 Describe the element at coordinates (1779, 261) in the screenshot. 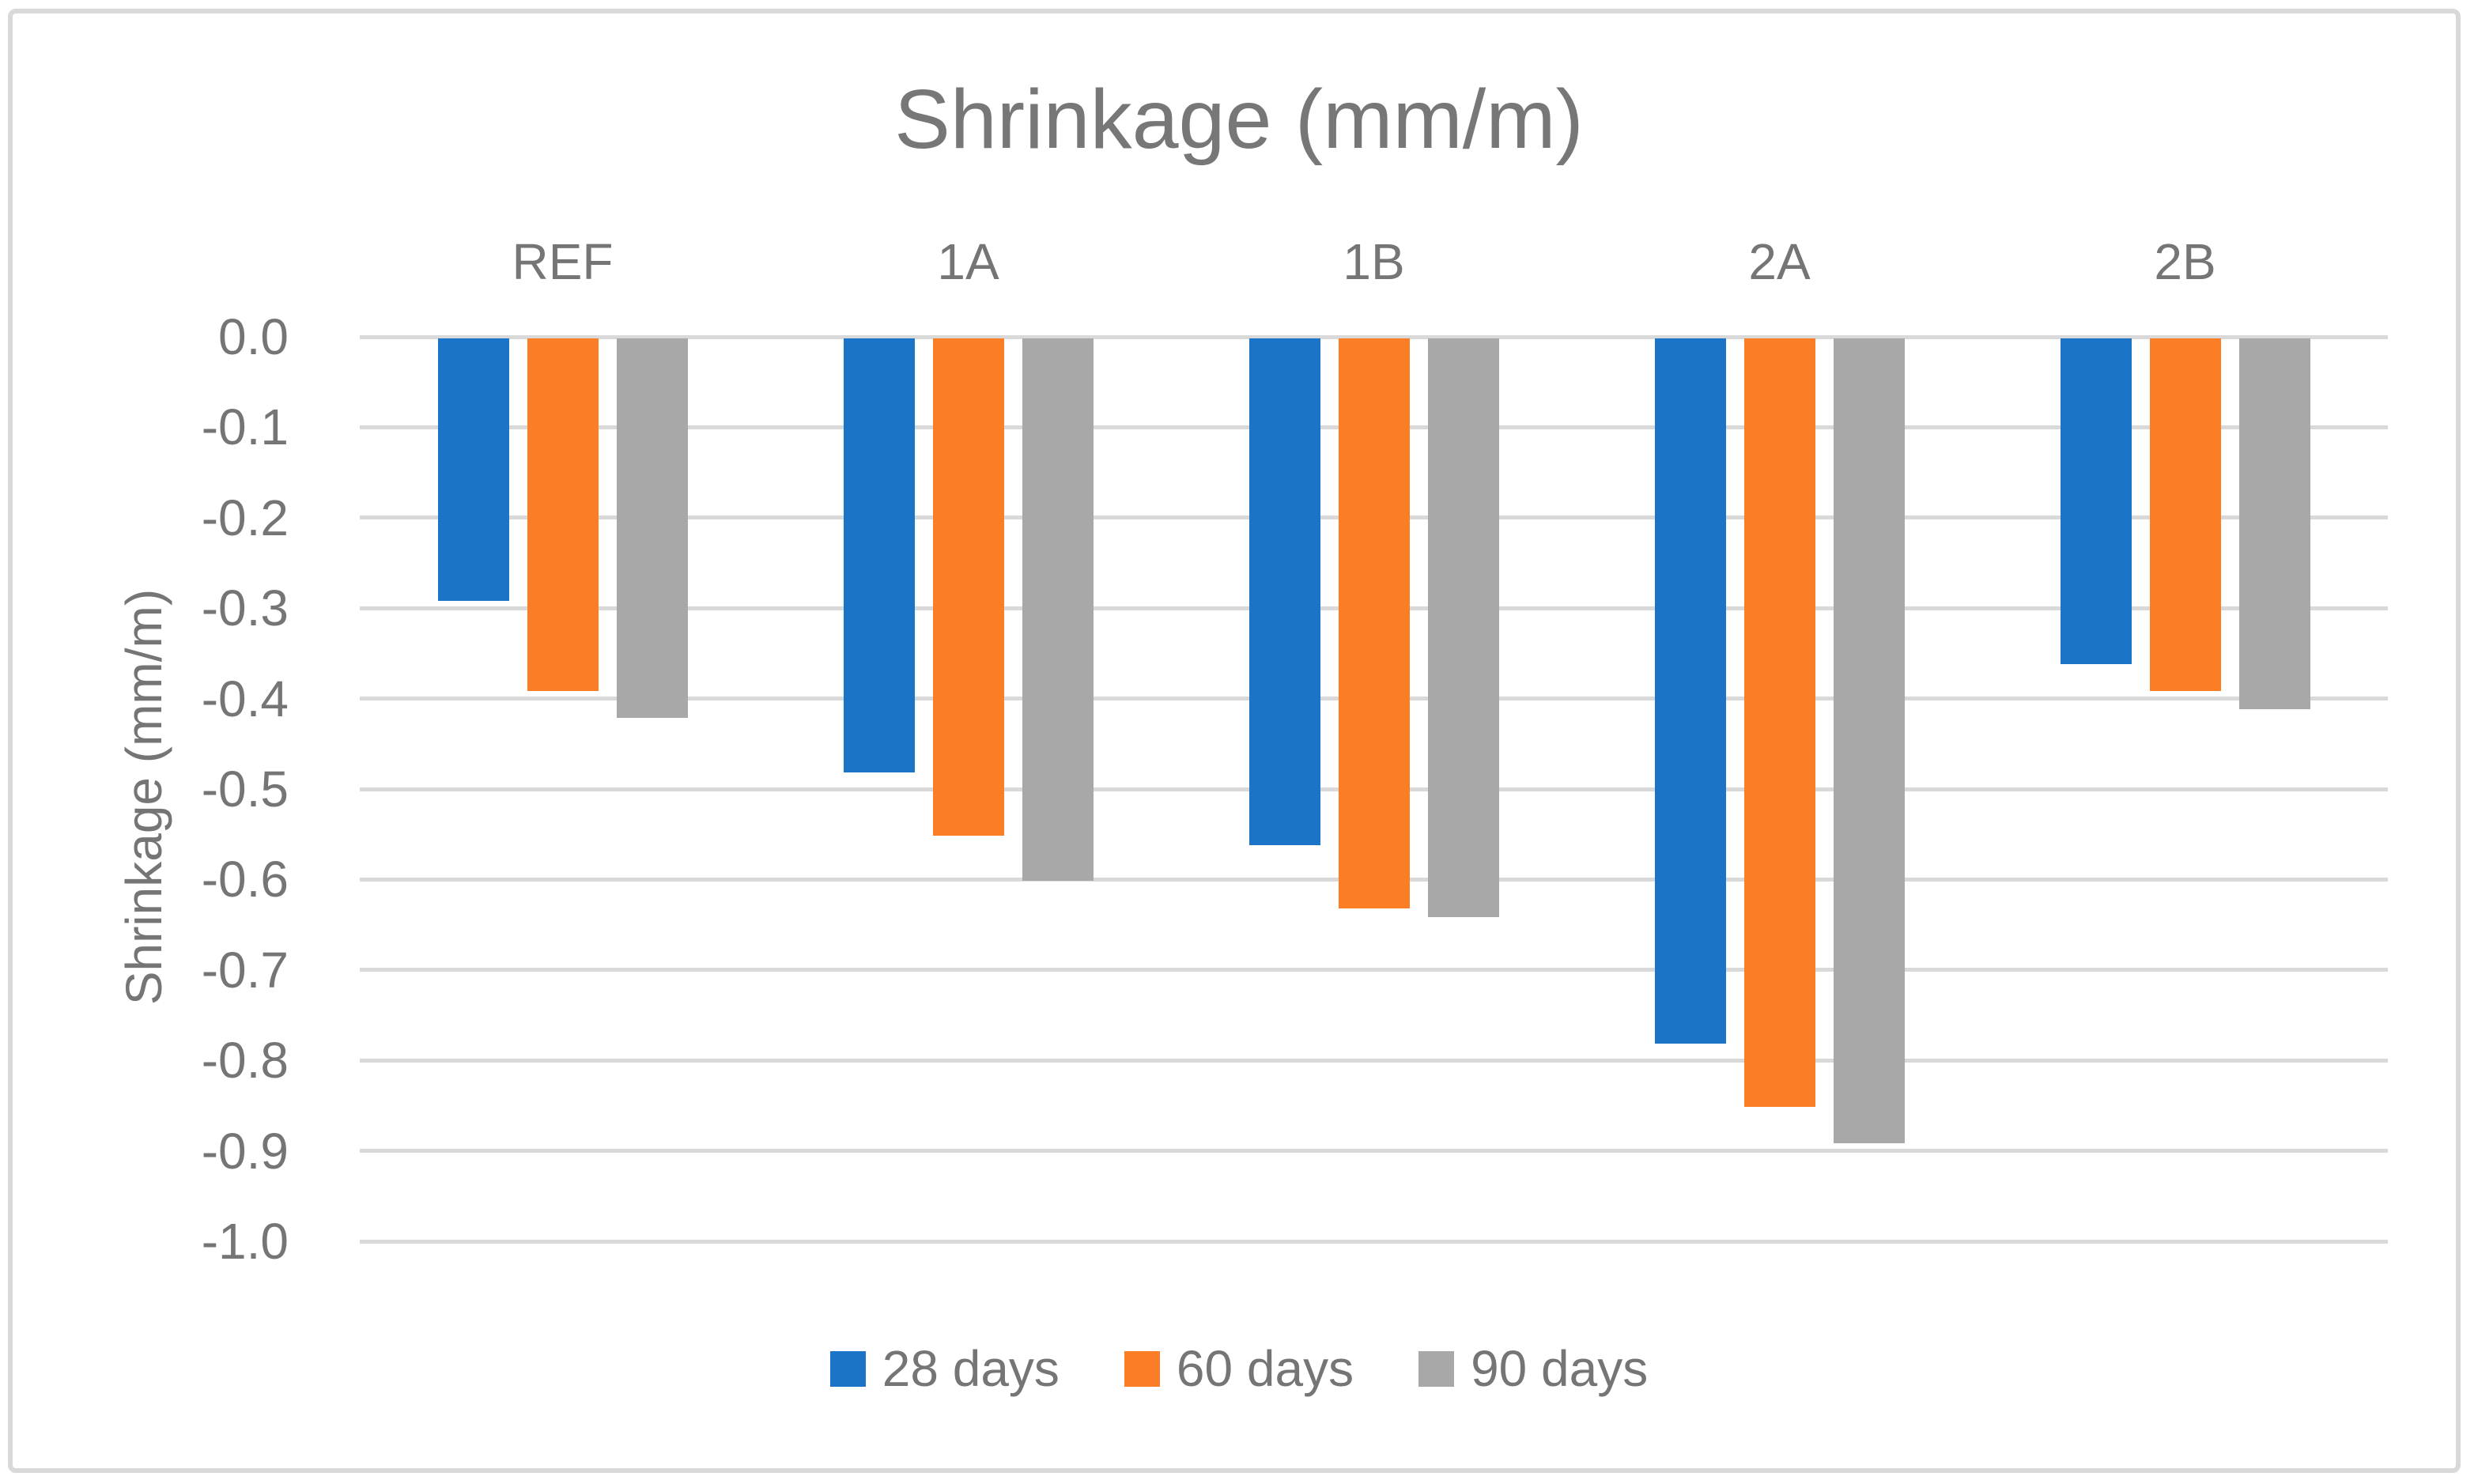

I see `category-label: 2A` at that location.